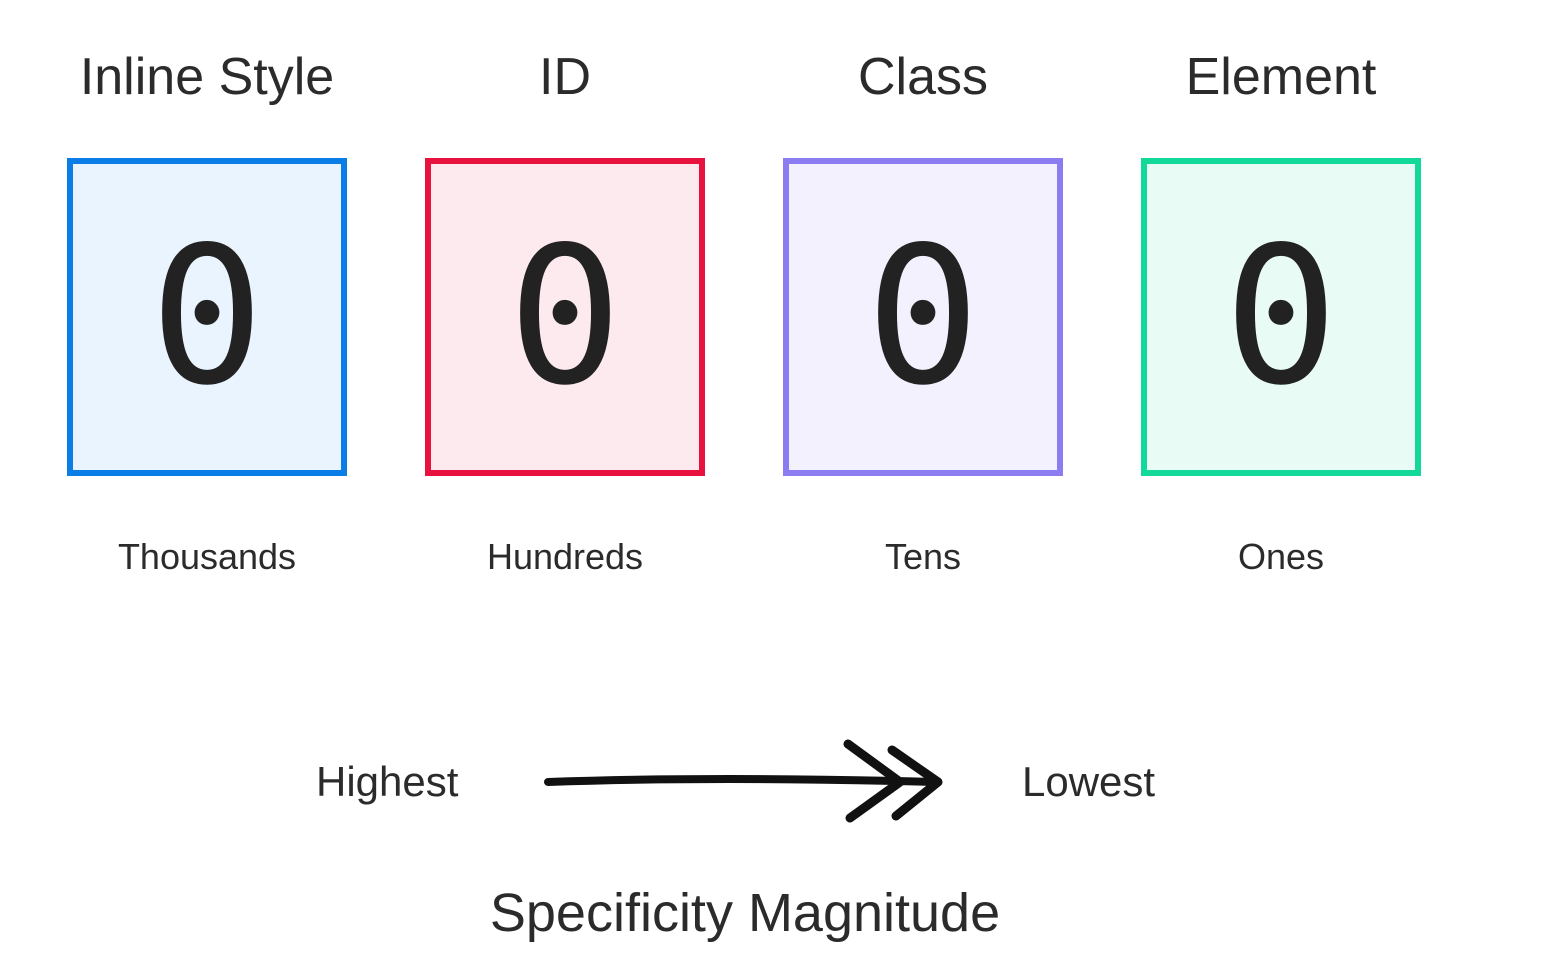 Image resolution: width=1550 pixels, height=964 pixels. Describe the element at coordinates (745, 913) in the screenshot. I see `diagram-caption: Specificity Magnitude` at that location.